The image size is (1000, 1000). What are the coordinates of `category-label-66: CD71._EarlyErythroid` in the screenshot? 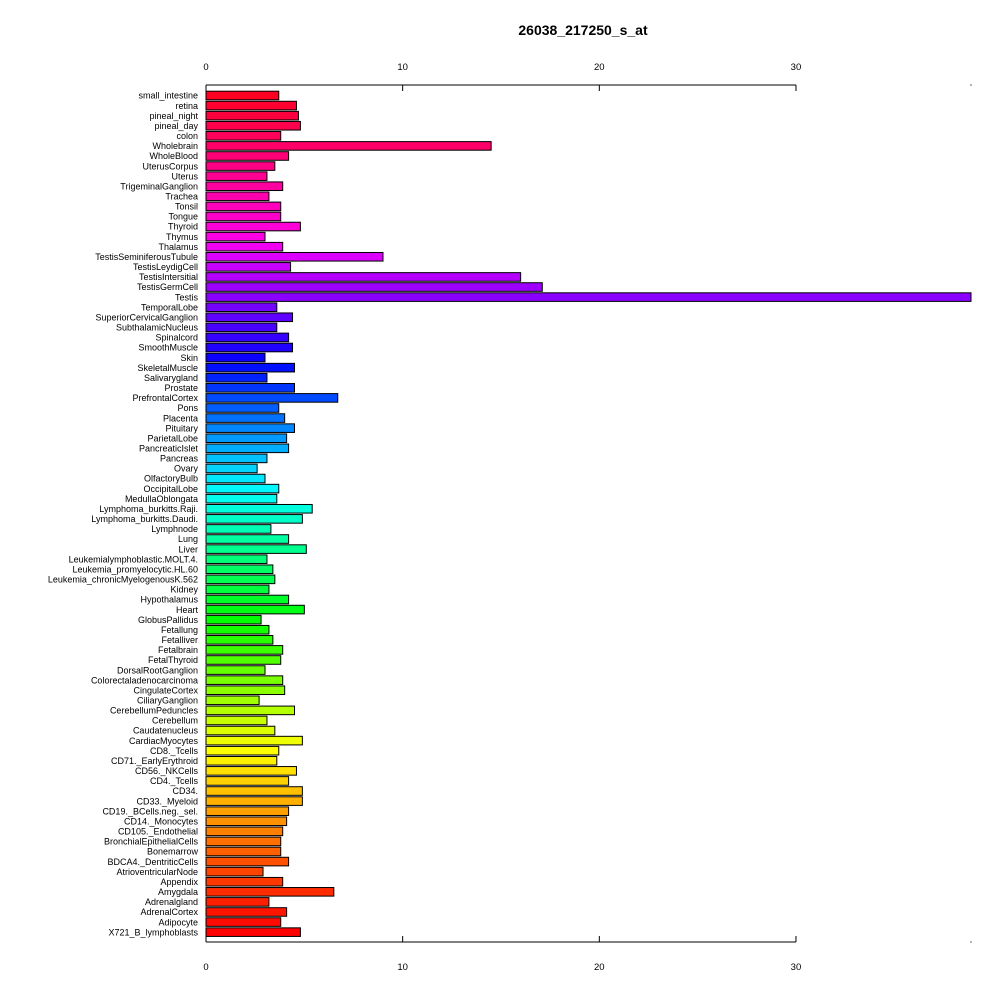 It's located at (154, 761).